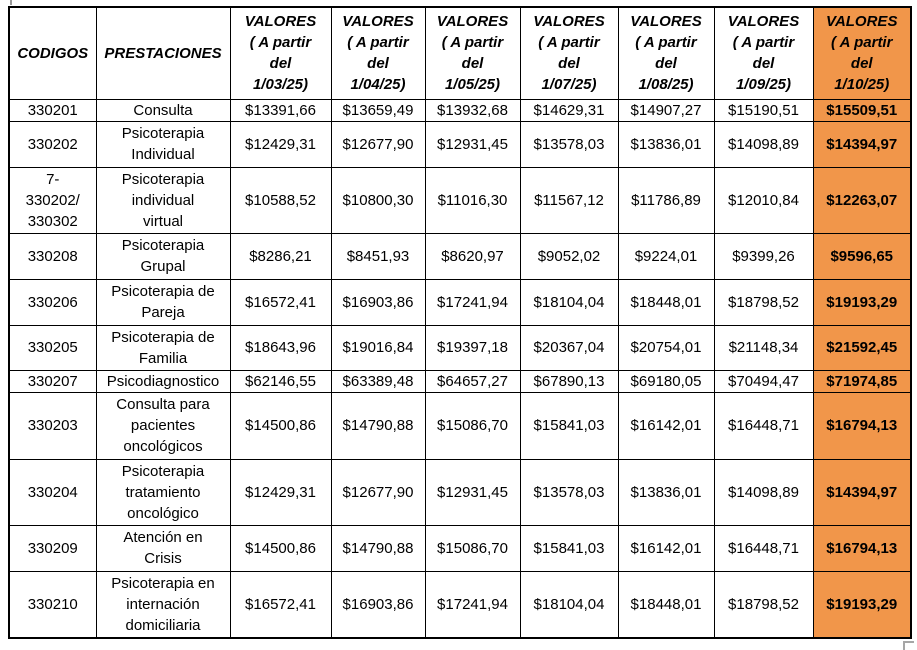 The image size is (917, 650). What do you see at coordinates (666, 548) in the screenshot?
I see `value-cell: $16142,01` at bounding box center [666, 548].